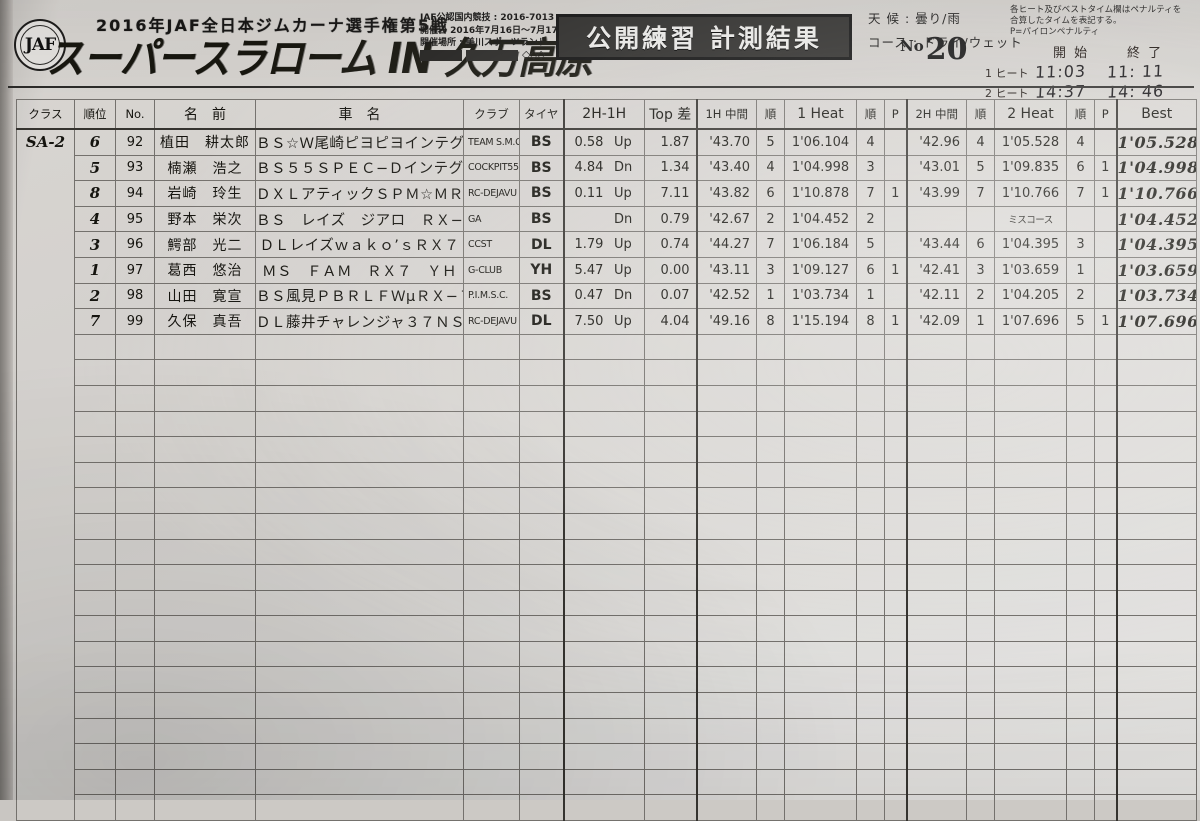 This screenshot has height=821, width=1200. What do you see at coordinates (441, 55) in the screenshot?
I see `sponsor-logo-1-icon` at bounding box center [441, 55].